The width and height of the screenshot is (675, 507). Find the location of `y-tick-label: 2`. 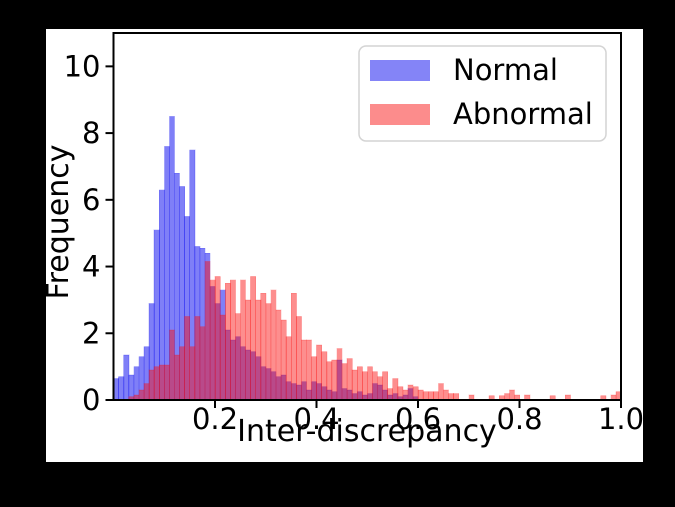

y-tick-label: 2 is located at coordinates (91, 333).